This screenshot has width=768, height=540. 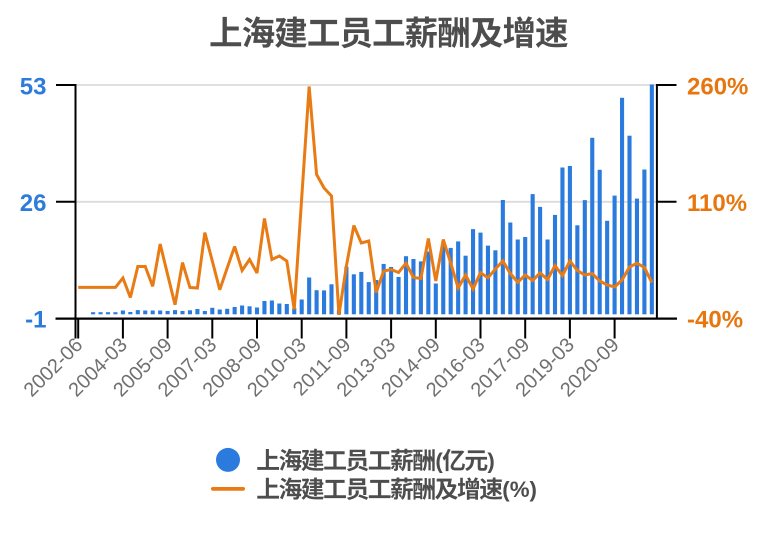 I want to click on svg-text: 110%, so click(x=717, y=203).